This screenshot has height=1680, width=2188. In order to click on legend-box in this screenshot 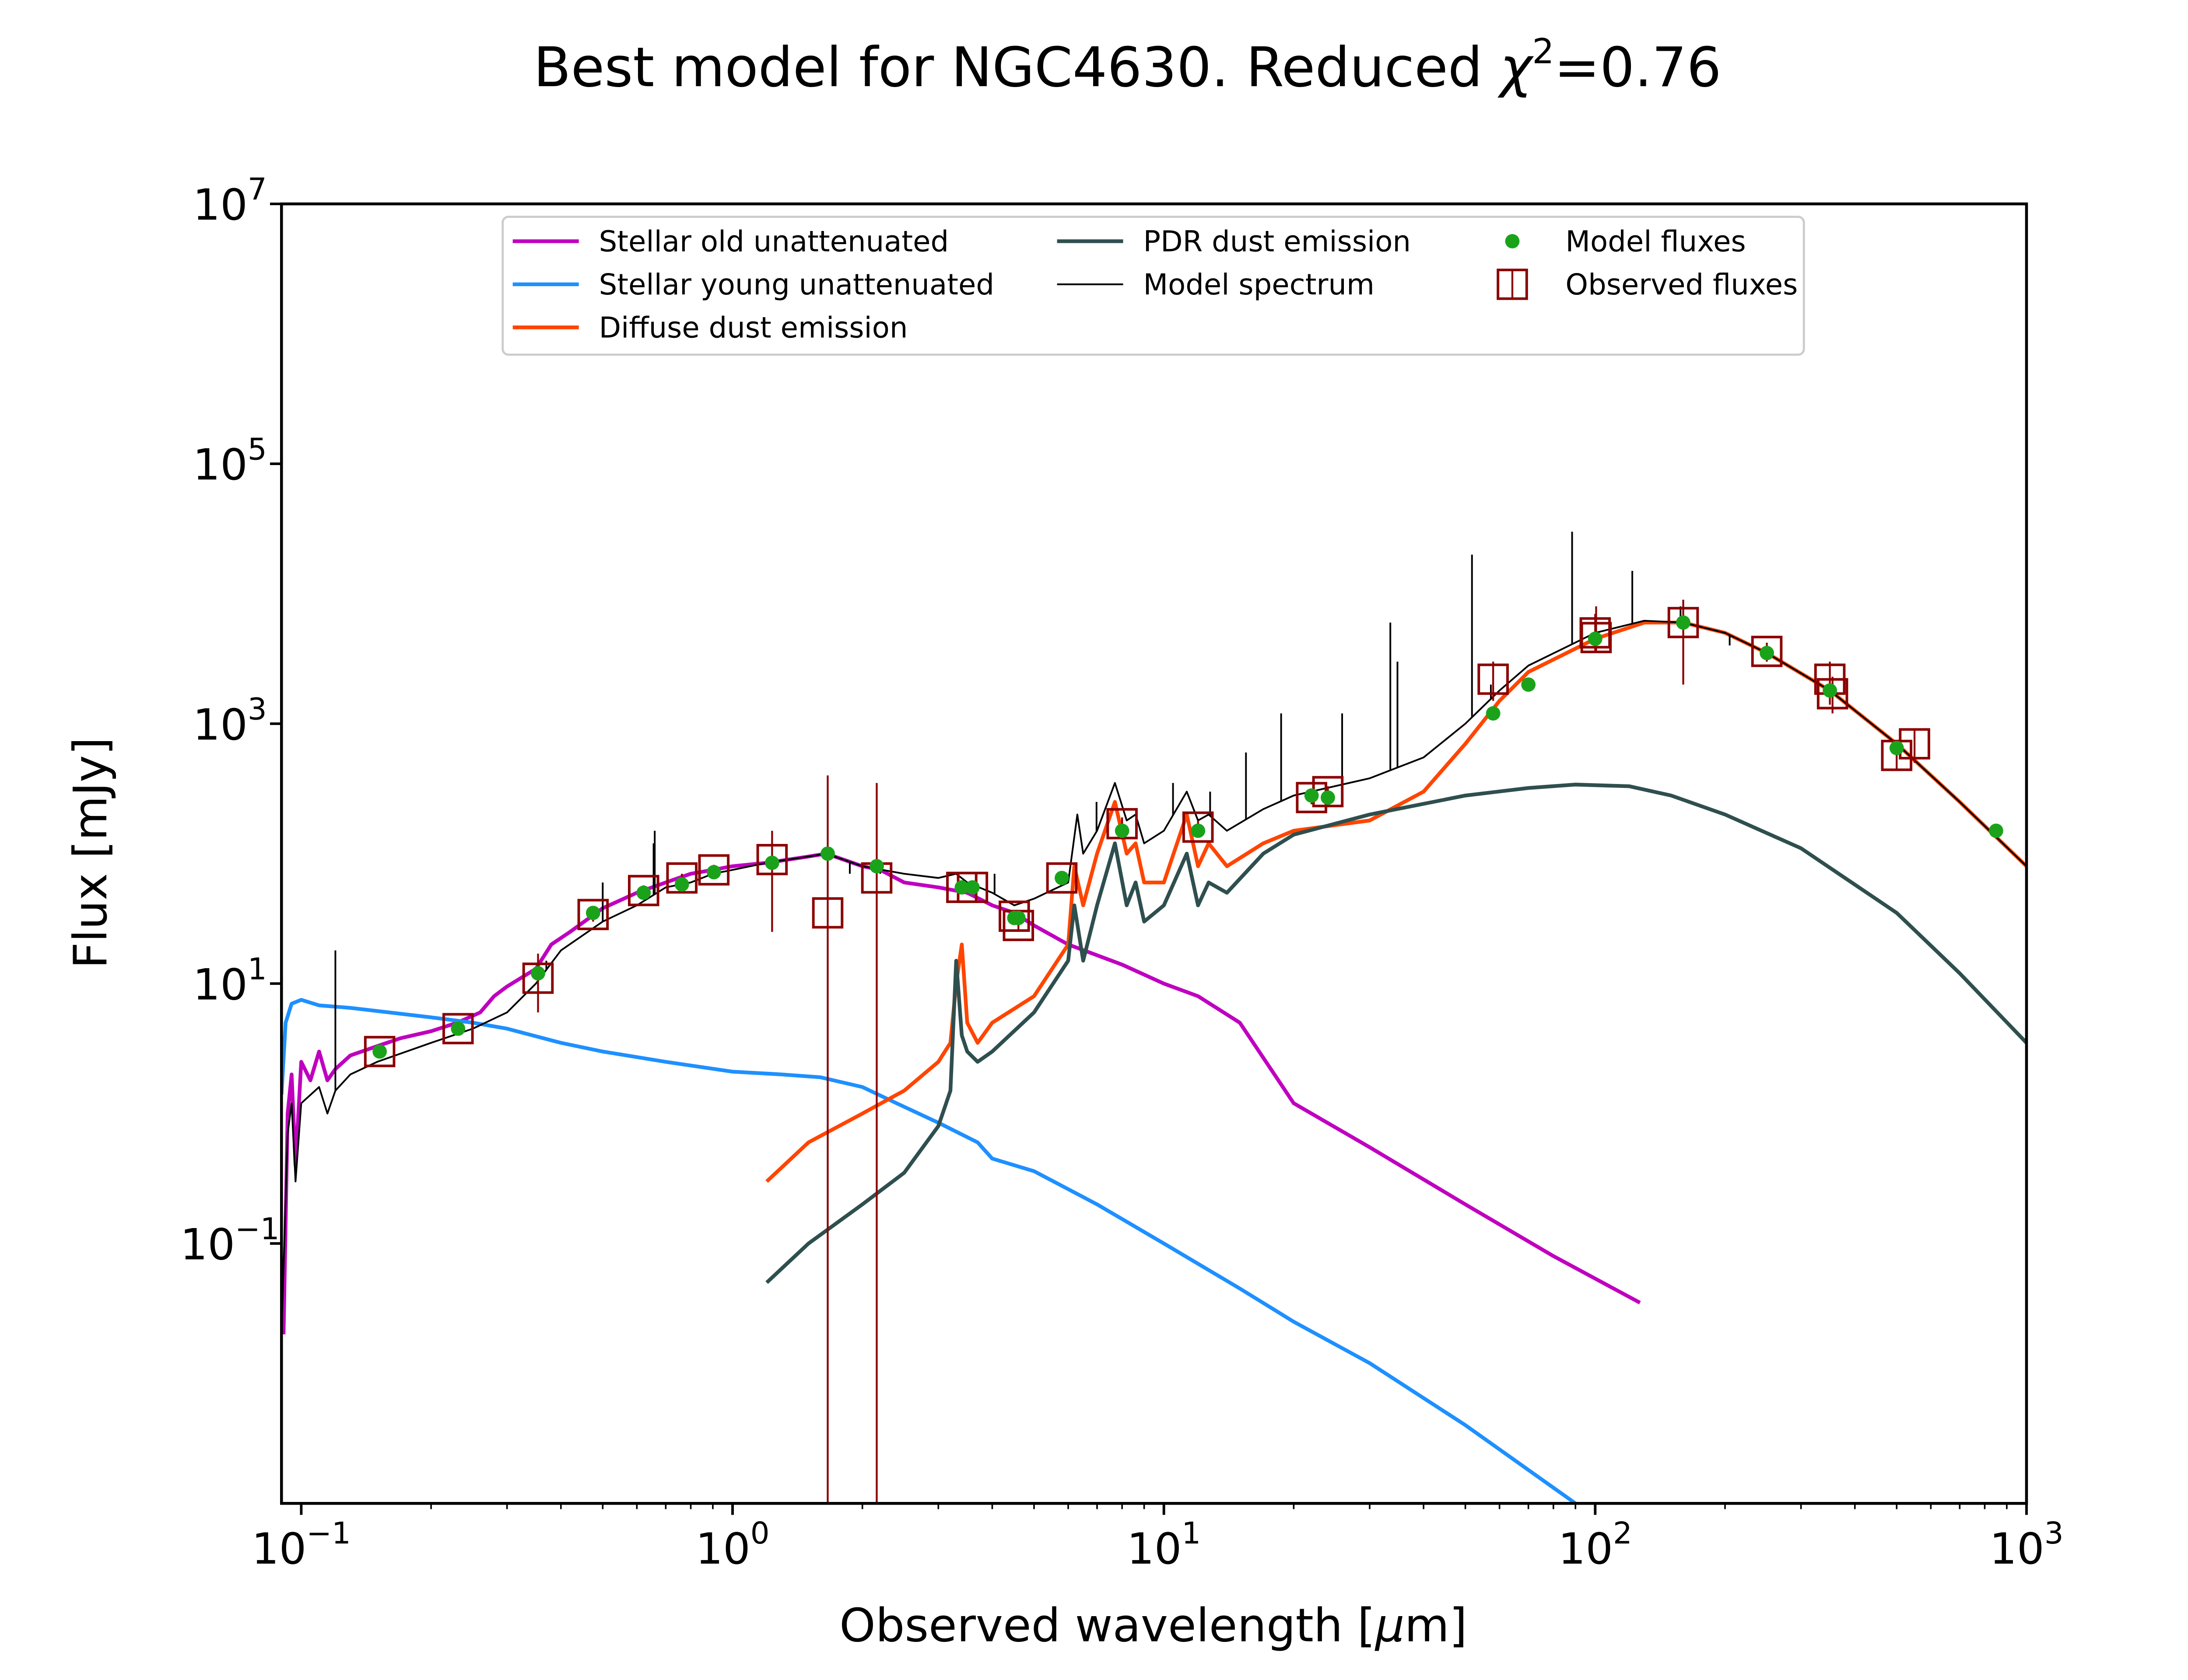, I will do `click(1153, 286)`.